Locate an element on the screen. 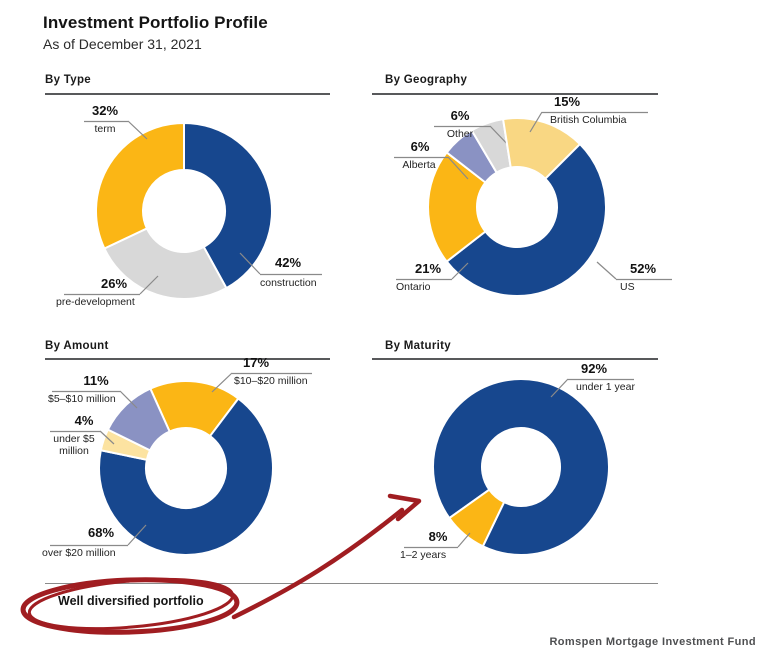 The width and height of the screenshot is (768, 664). rule-by-type is located at coordinates (187, 94).